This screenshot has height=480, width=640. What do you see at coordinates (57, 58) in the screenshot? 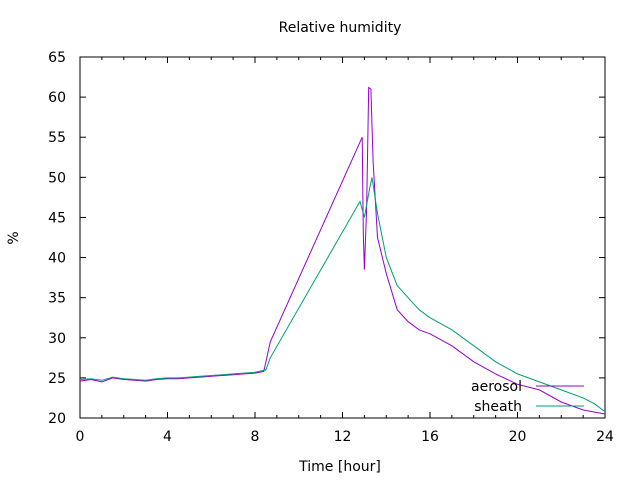
I see `y-tick-label: 65` at bounding box center [57, 58].